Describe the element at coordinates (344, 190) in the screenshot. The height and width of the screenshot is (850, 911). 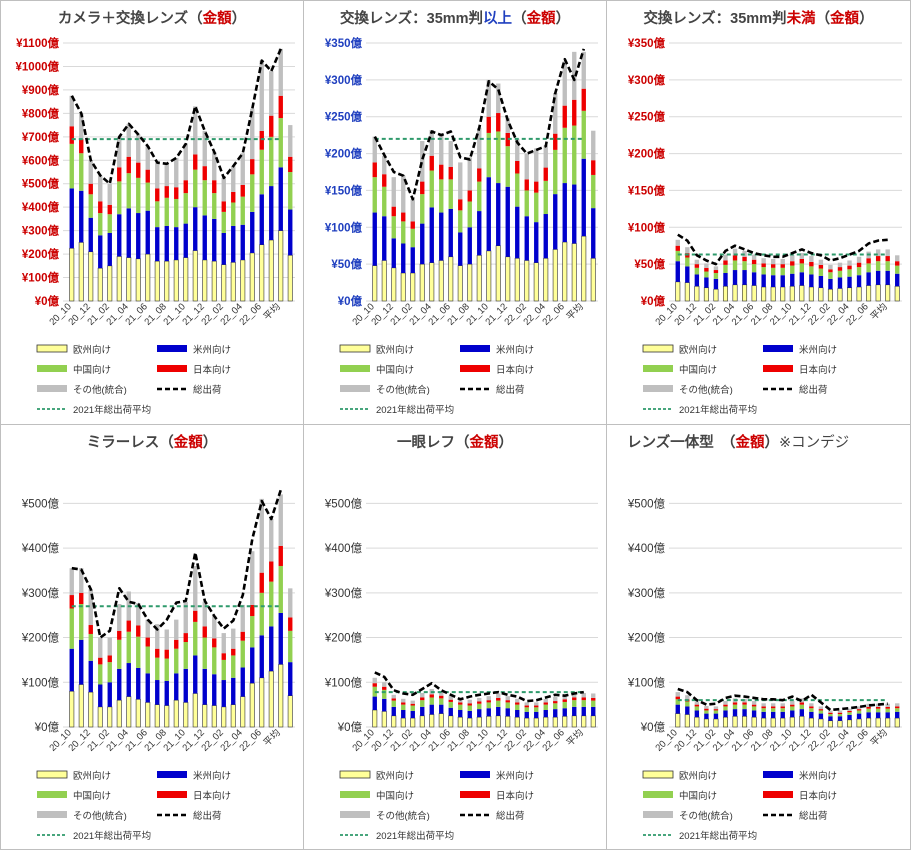
I see `y-tick-label: ¥150億` at that location.